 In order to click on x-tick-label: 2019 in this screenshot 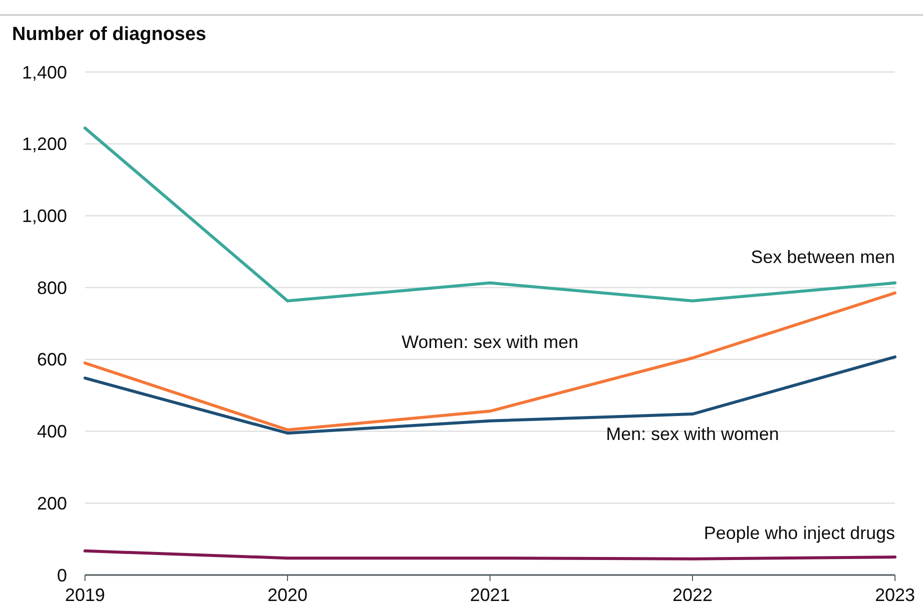, I will do `click(85, 595)`.